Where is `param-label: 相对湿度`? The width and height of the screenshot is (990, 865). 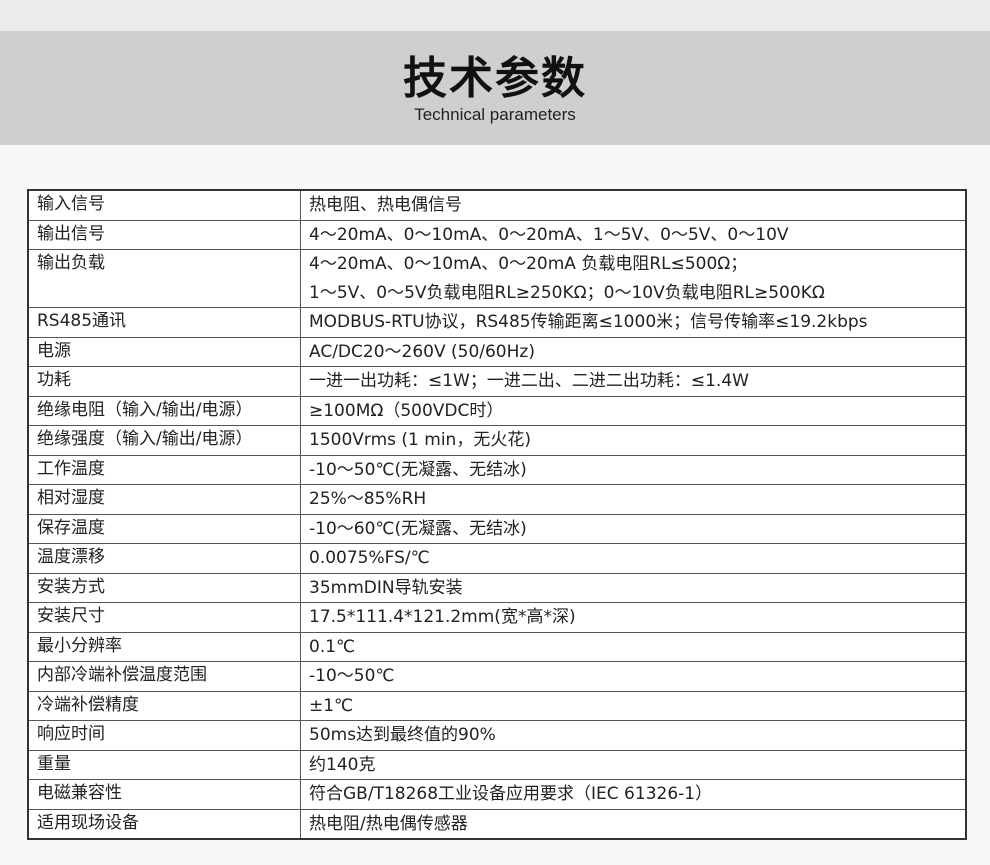 param-label: 相对湿度 is located at coordinates (164, 499).